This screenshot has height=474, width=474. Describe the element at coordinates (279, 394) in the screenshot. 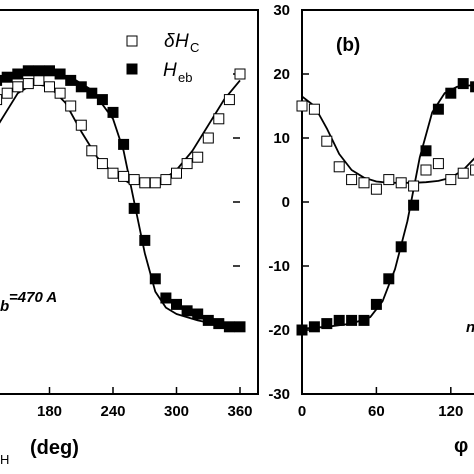

I see `b-y-tick-label: -30` at that location.